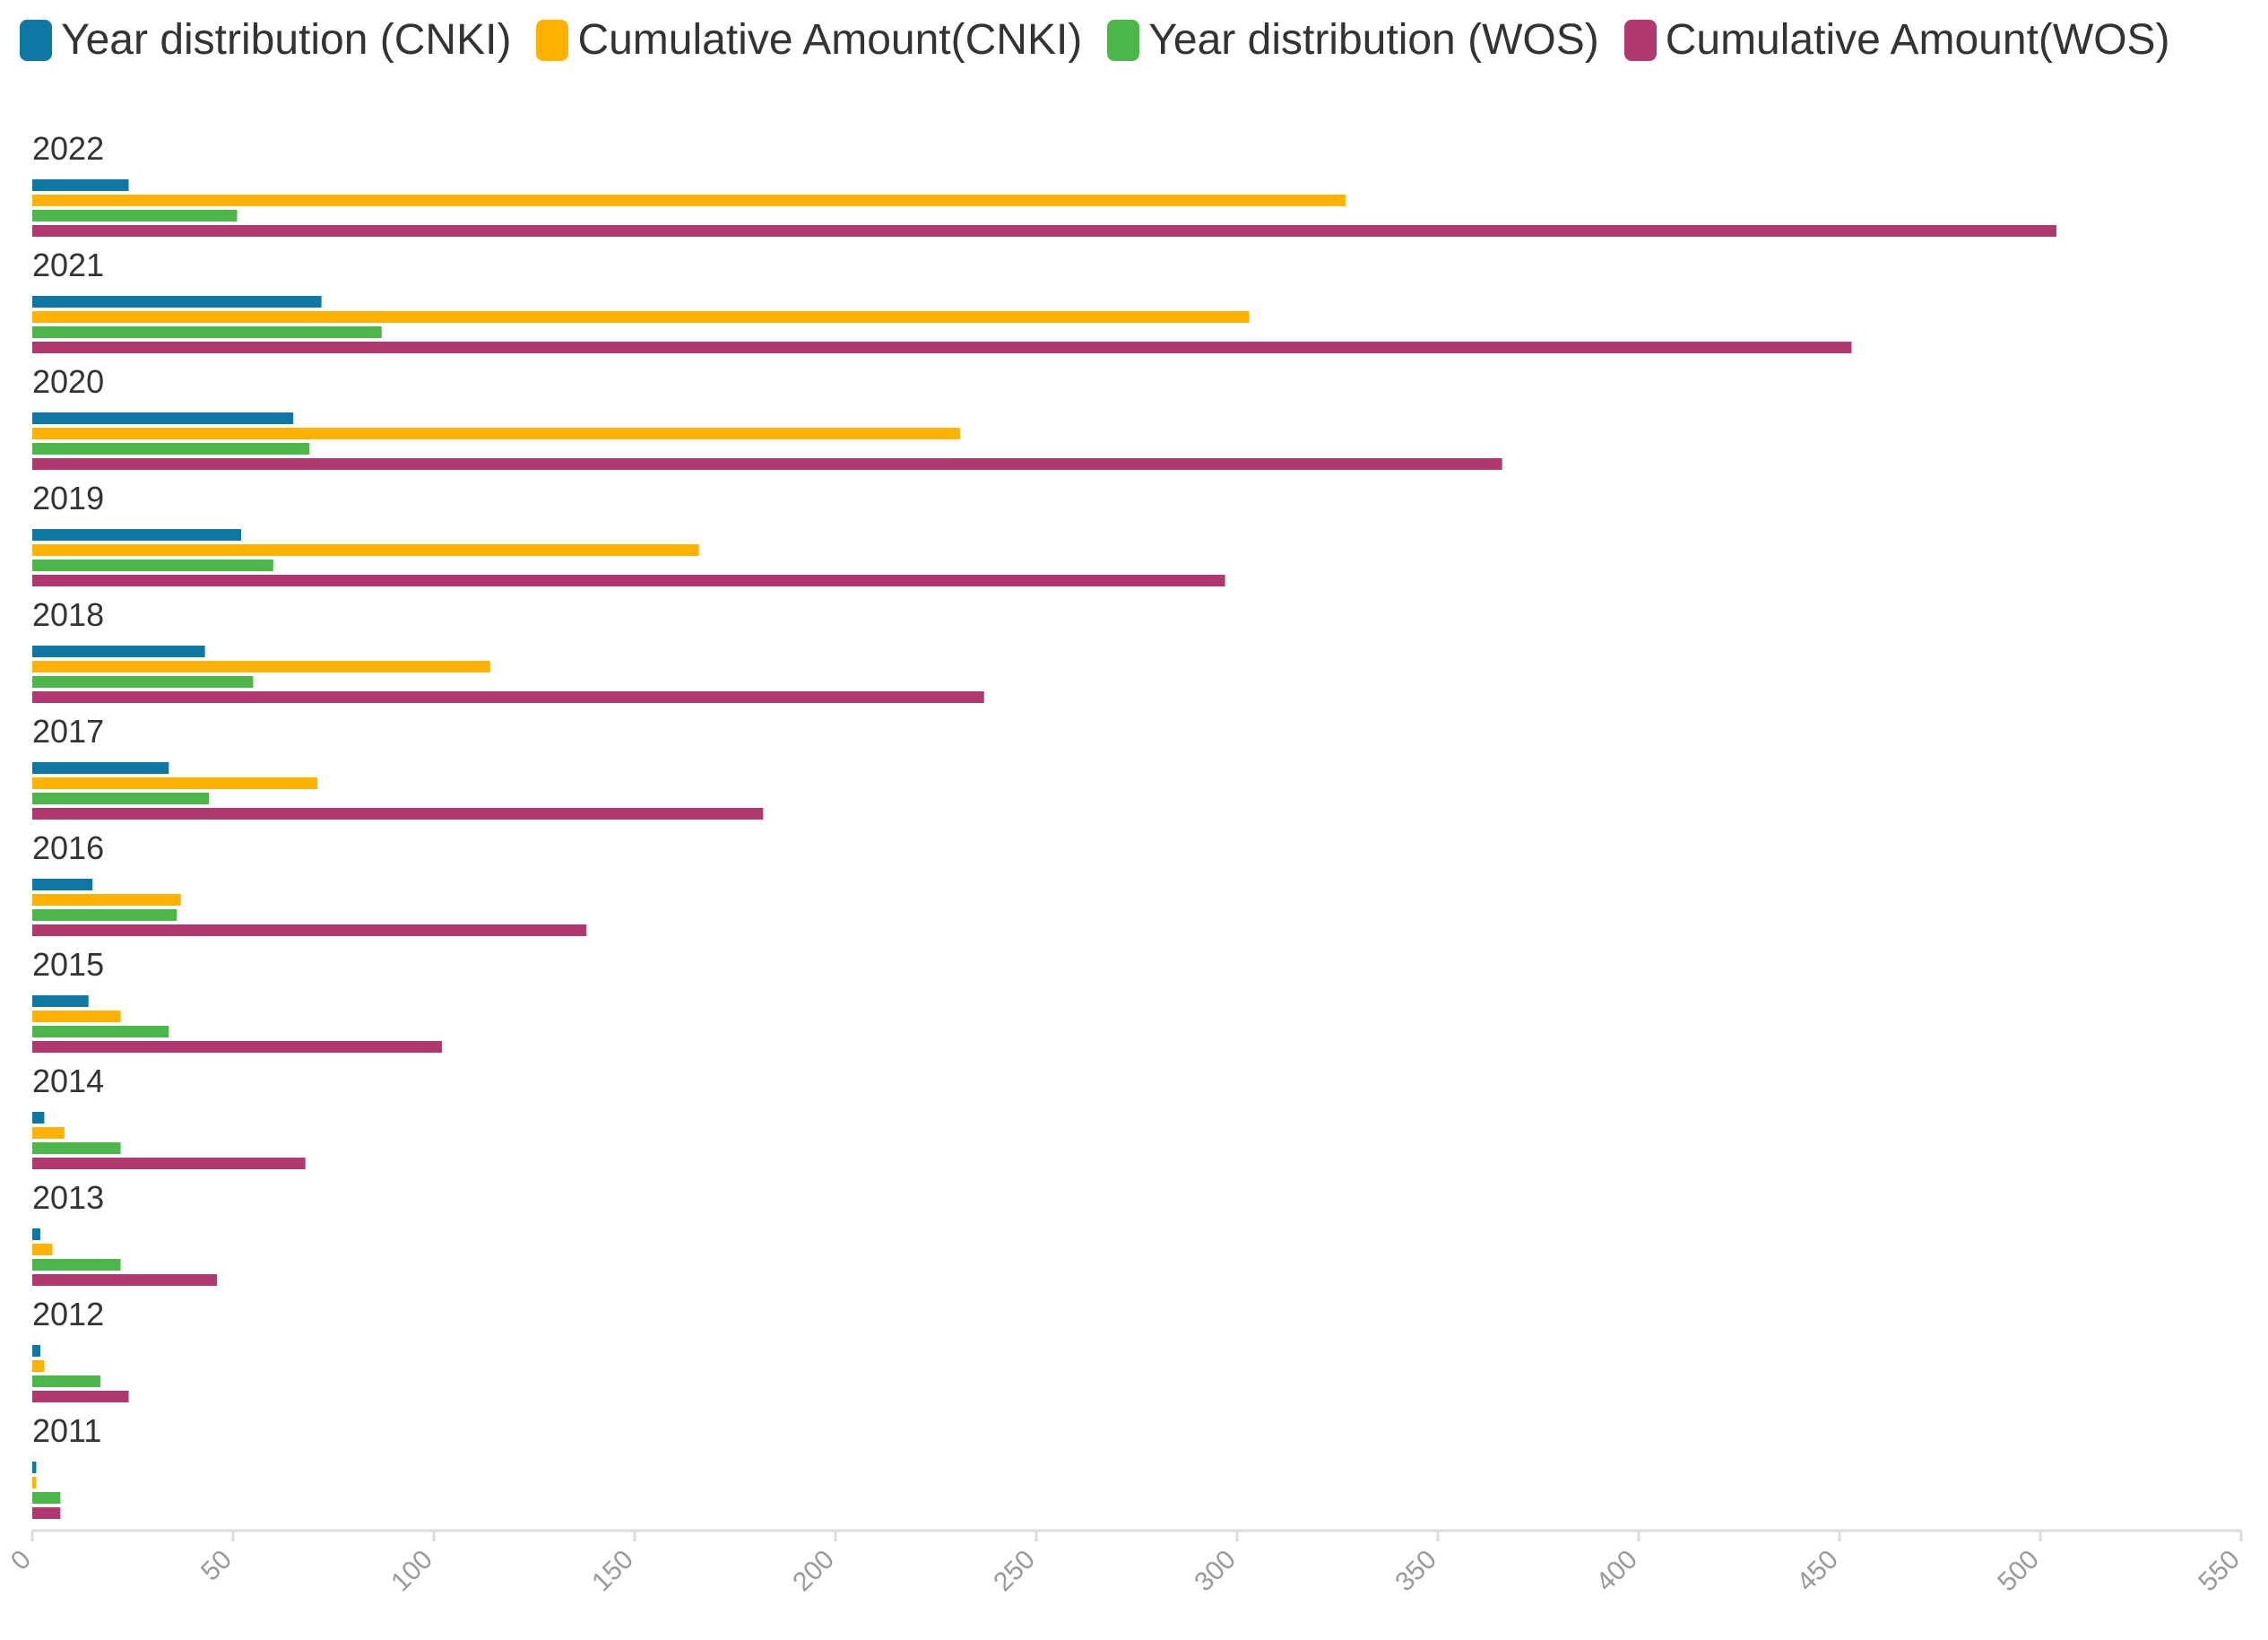 Image resolution: width=2268 pixels, height=1640 pixels. I want to click on year-label-2021: 2021, so click(68, 265).